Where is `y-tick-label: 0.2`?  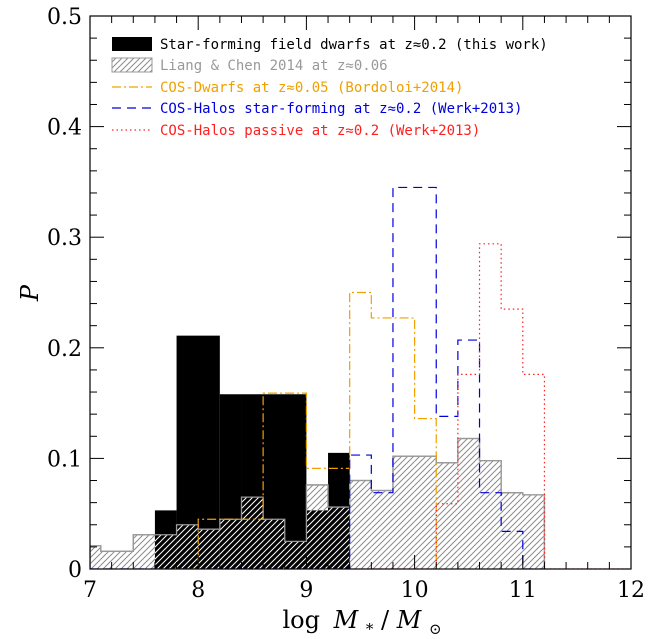
y-tick-label: 0.2 is located at coordinates (64, 349).